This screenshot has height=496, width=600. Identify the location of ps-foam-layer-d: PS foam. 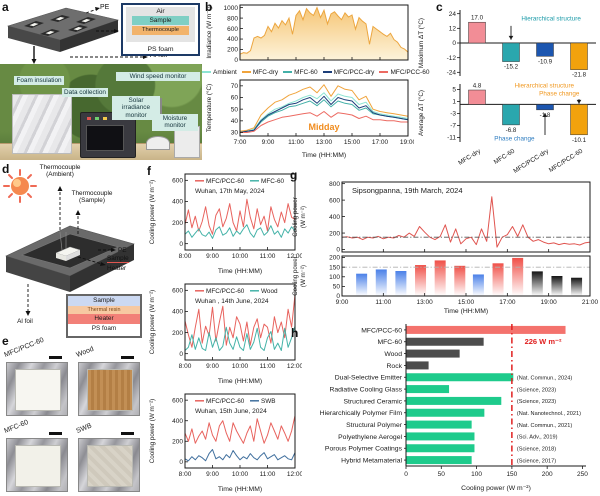
(104, 329).